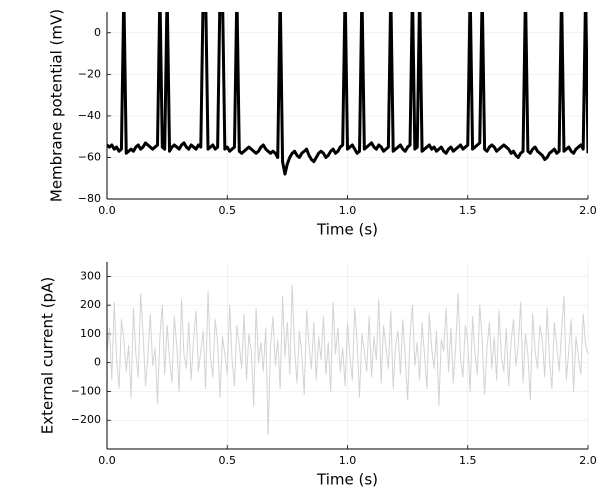  What do you see at coordinates (90, 333) in the screenshot?
I see `y-tick-label: 100` at bounding box center [90, 333].